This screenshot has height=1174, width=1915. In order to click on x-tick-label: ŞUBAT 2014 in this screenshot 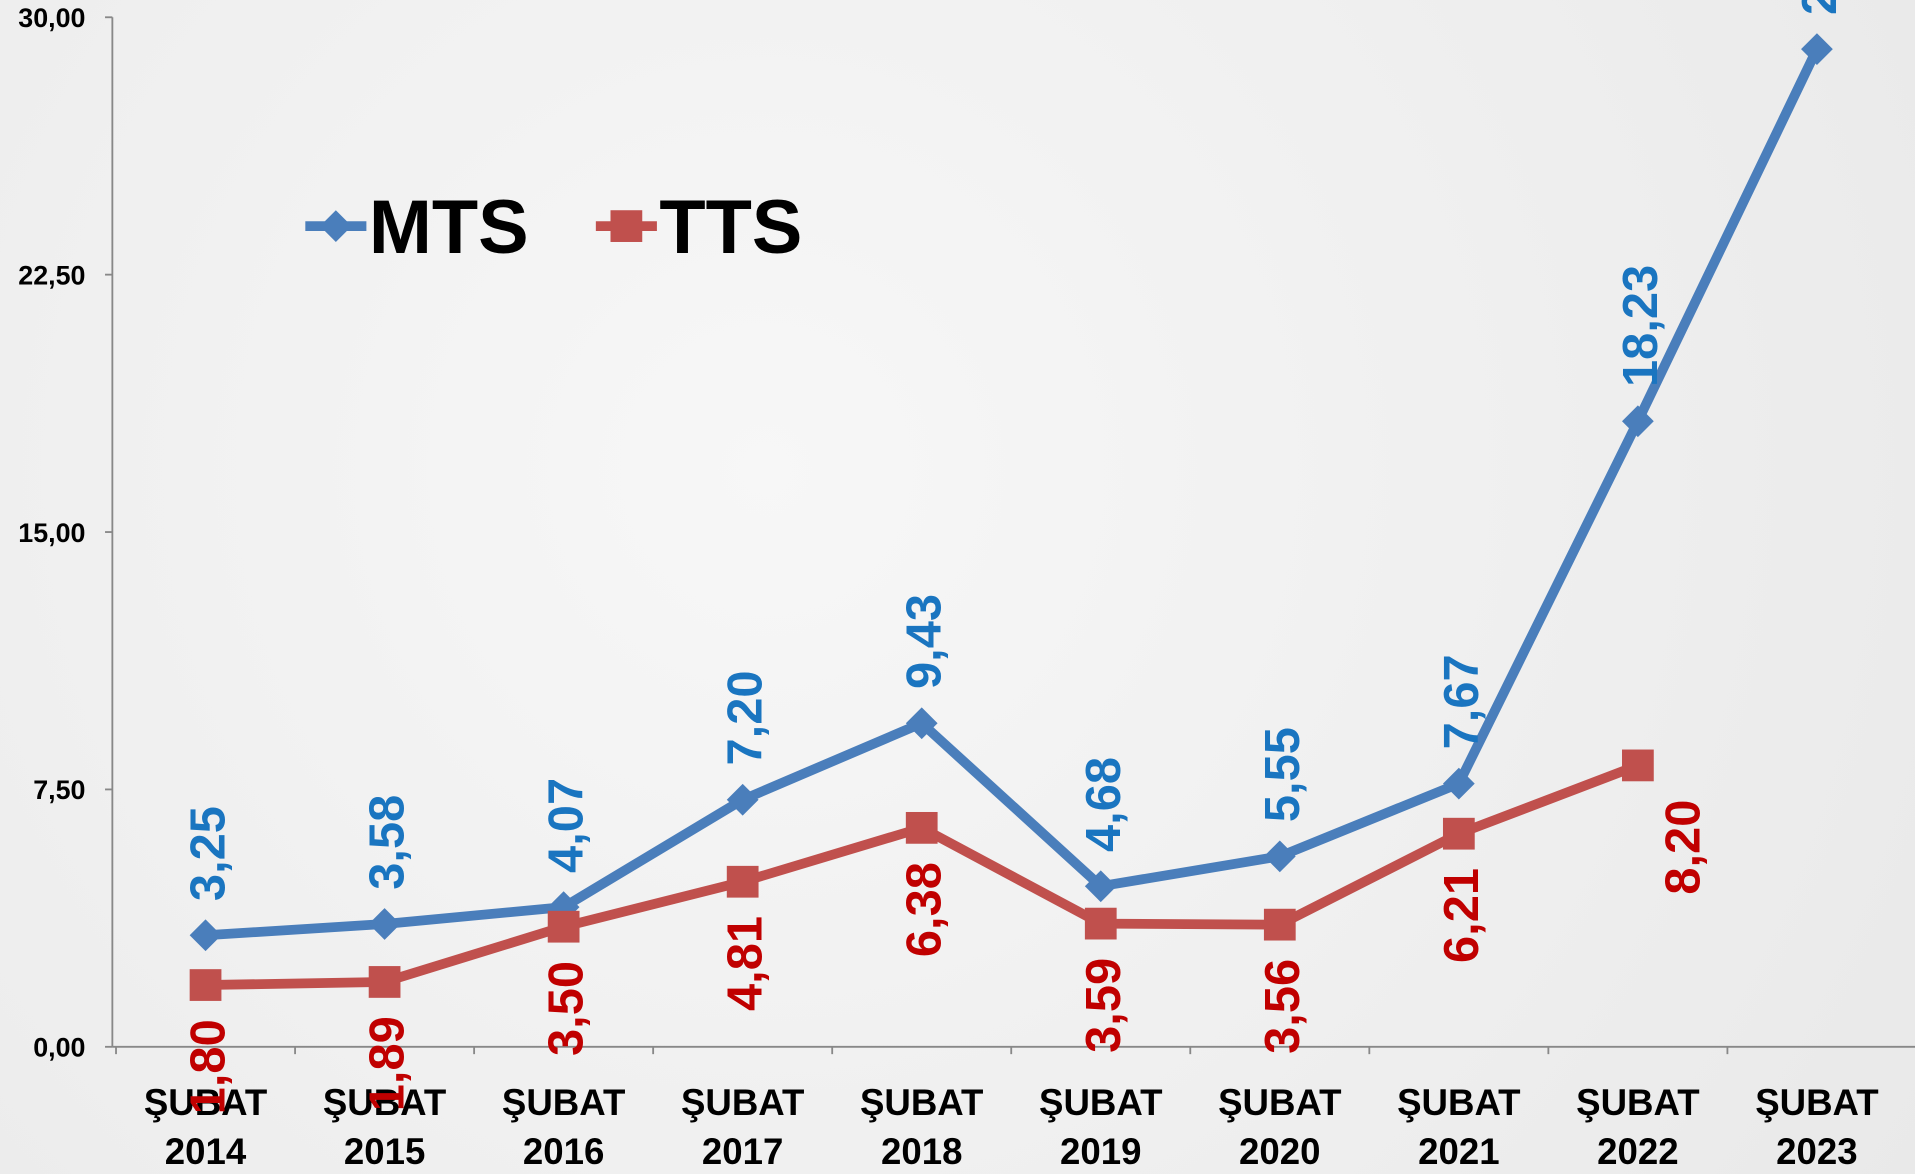, I will do `click(205, 1127)`.